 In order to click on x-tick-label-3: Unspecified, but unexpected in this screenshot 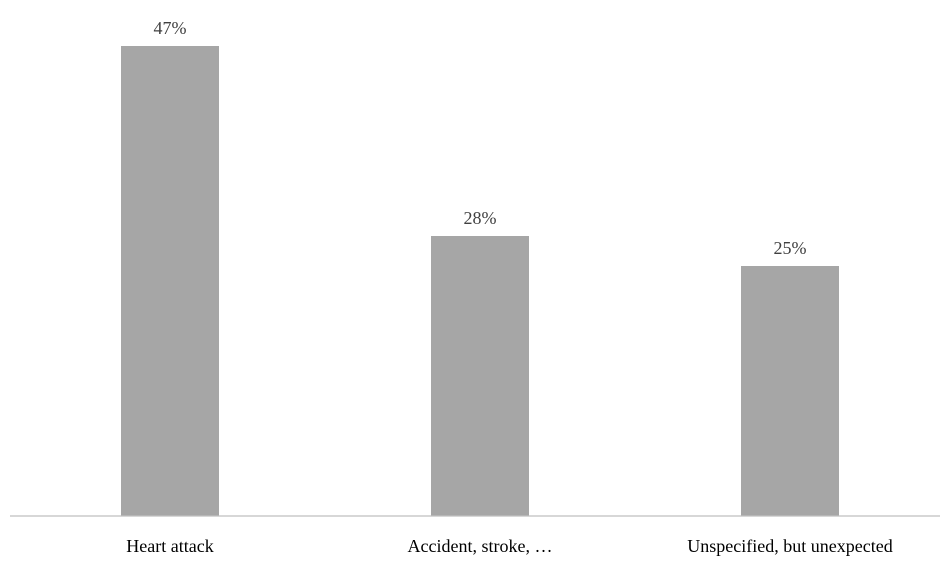, I will do `click(789, 546)`.